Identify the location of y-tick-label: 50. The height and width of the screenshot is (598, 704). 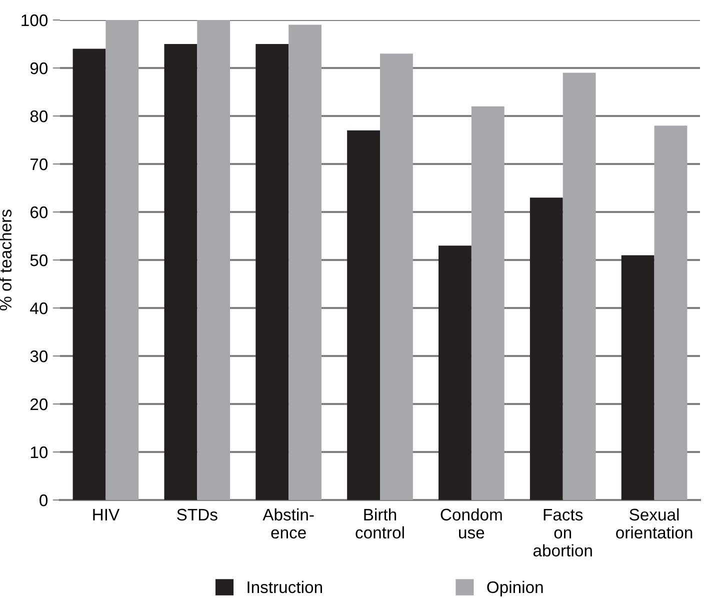
(39, 260).